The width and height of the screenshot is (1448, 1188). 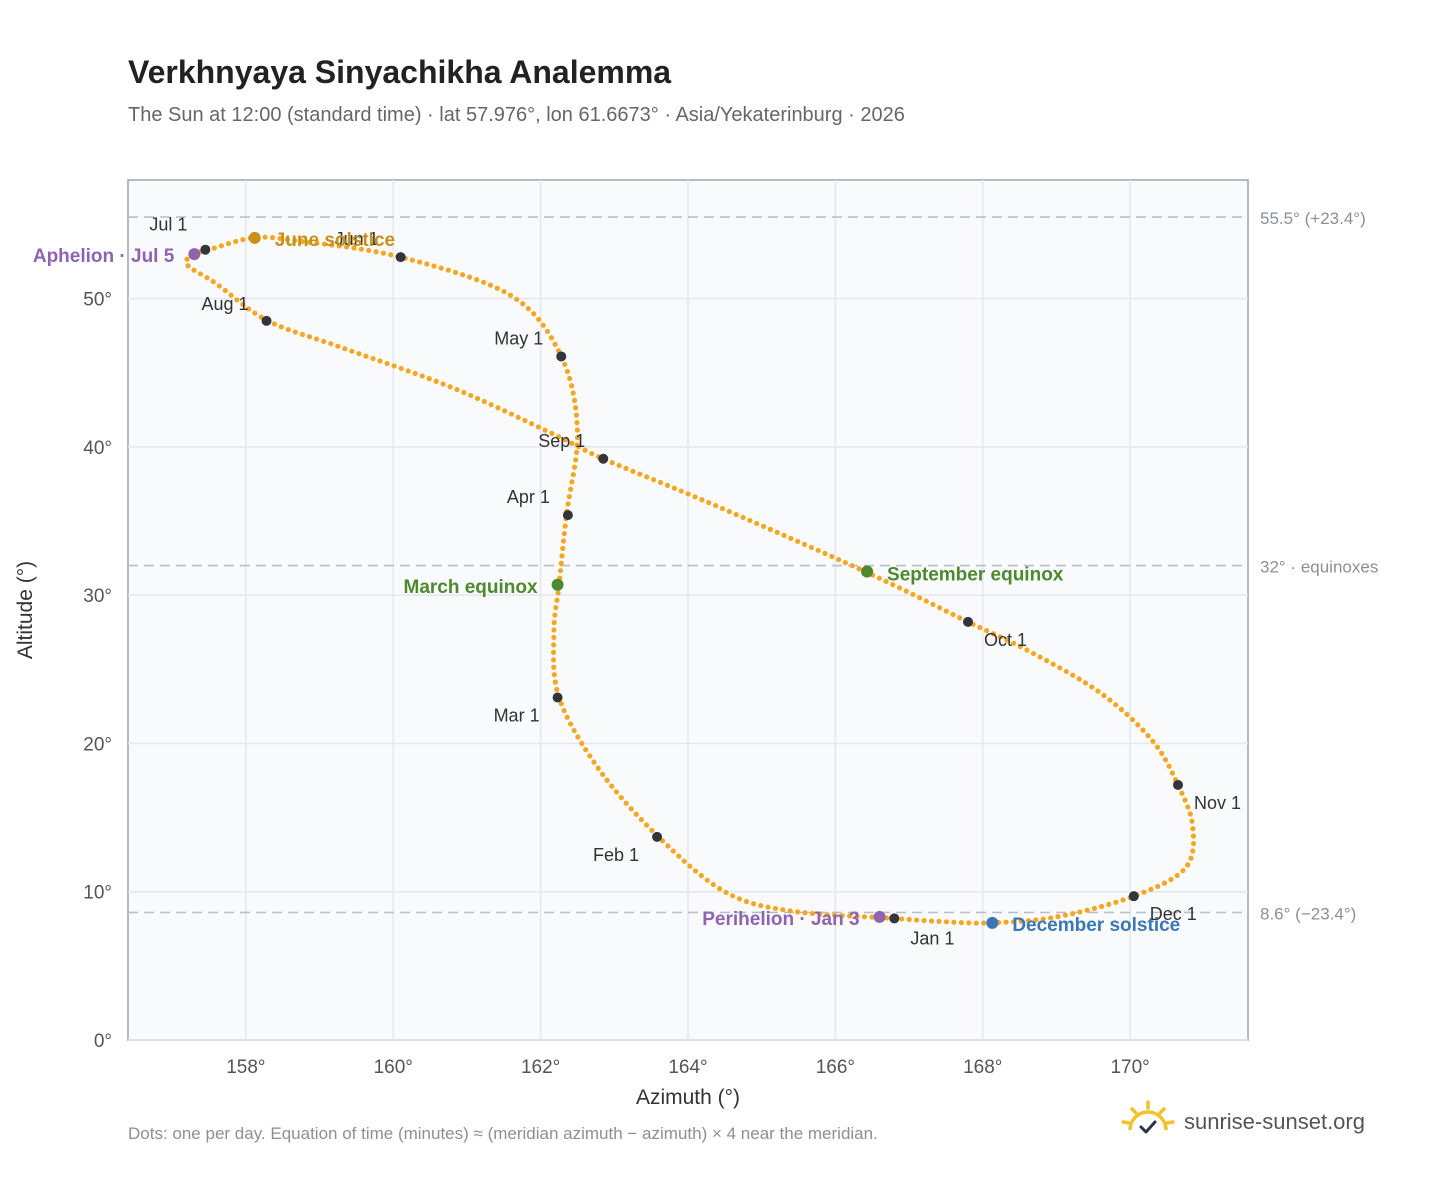 What do you see at coordinates (517, 715) in the screenshot?
I see `month-label: Mar 1` at bounding box center [517, 715].